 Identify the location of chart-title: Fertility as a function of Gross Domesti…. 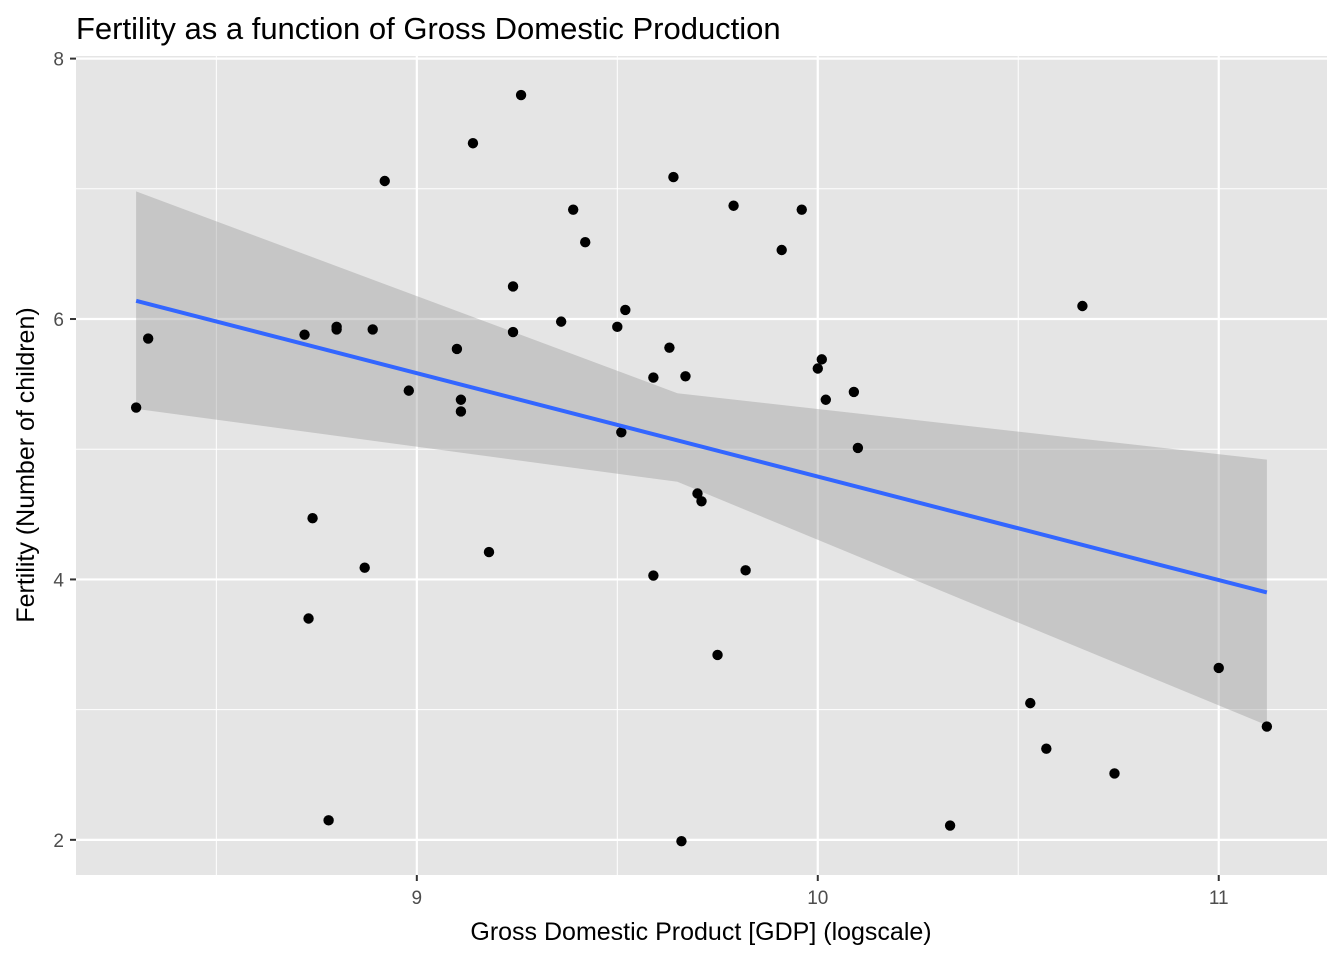
(428, 28).